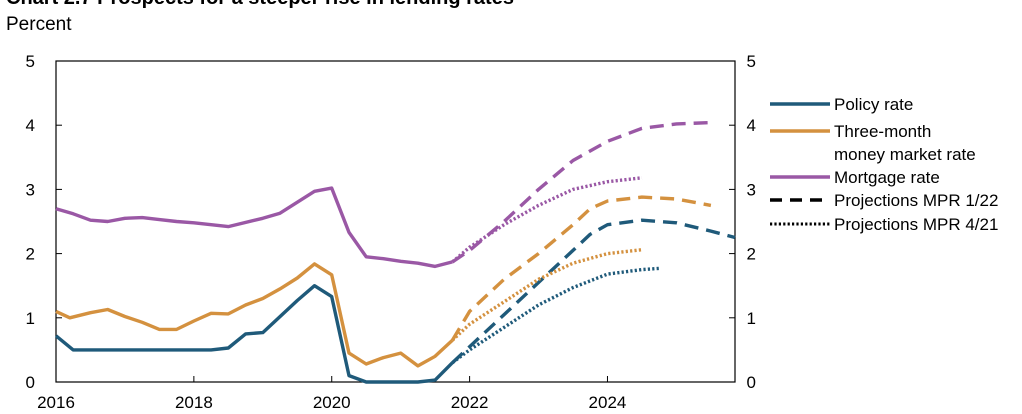 This screenshot has height=414, width=1022. I want to click on y-tick-label-left: 3, so click(30, 189).